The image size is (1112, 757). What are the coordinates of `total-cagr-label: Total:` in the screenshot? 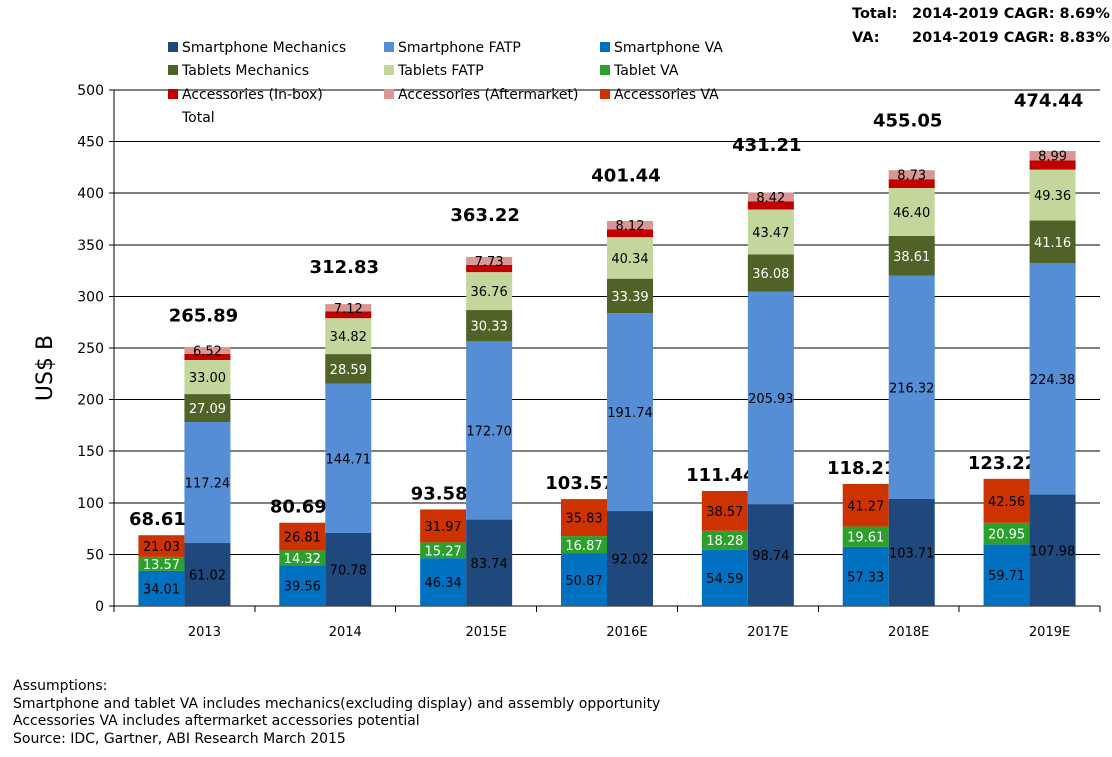 It's located at (875, 14).